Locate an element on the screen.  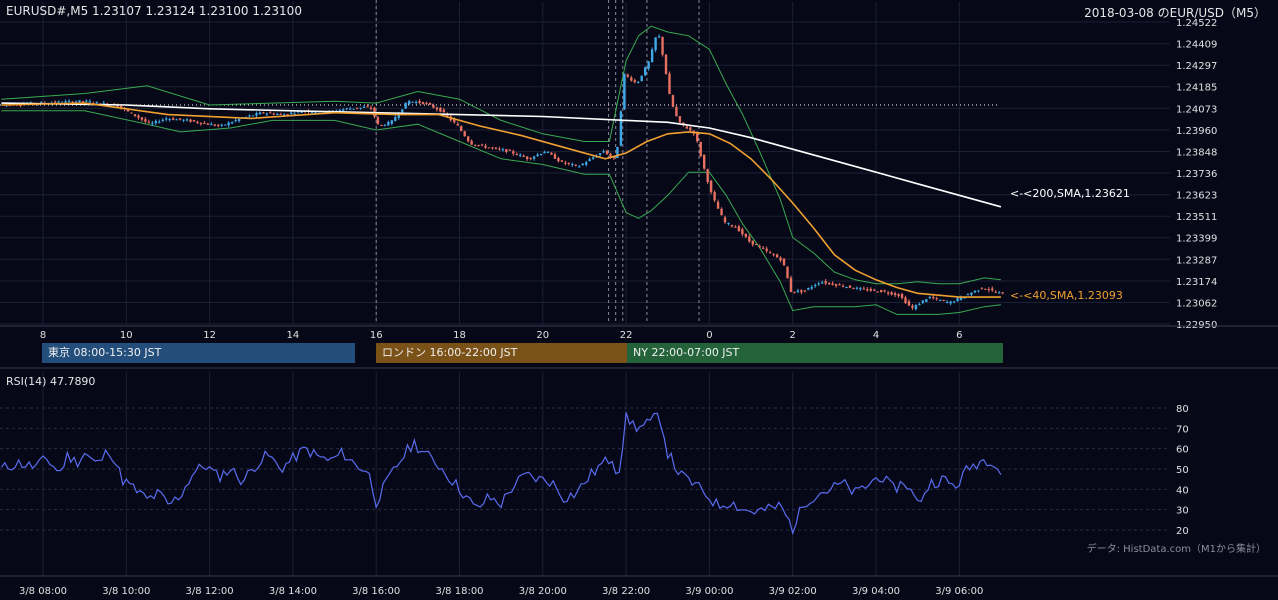
bottom-time-label: 3/9 04:00 is located at coordinates (876, 591).